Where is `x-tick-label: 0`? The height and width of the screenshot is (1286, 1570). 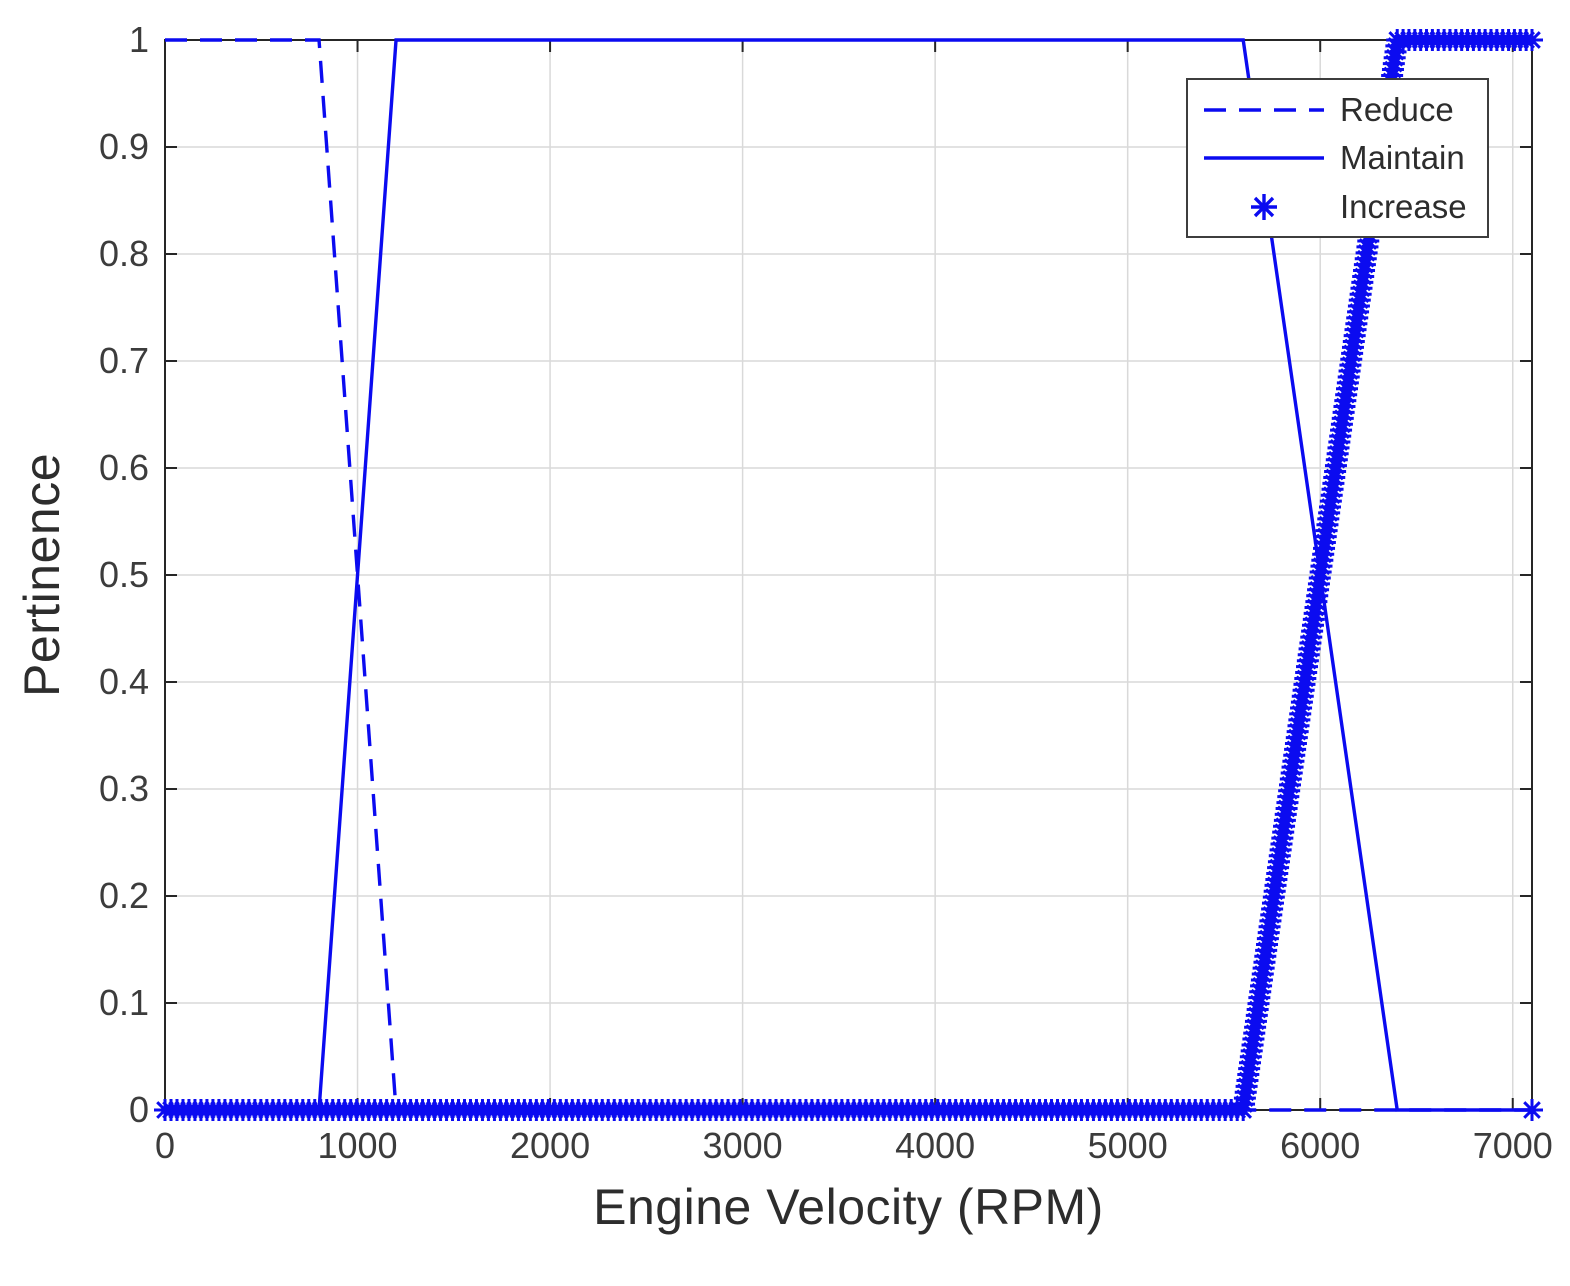 x-tick-label: 0 is located at coordinates (165, 1145).